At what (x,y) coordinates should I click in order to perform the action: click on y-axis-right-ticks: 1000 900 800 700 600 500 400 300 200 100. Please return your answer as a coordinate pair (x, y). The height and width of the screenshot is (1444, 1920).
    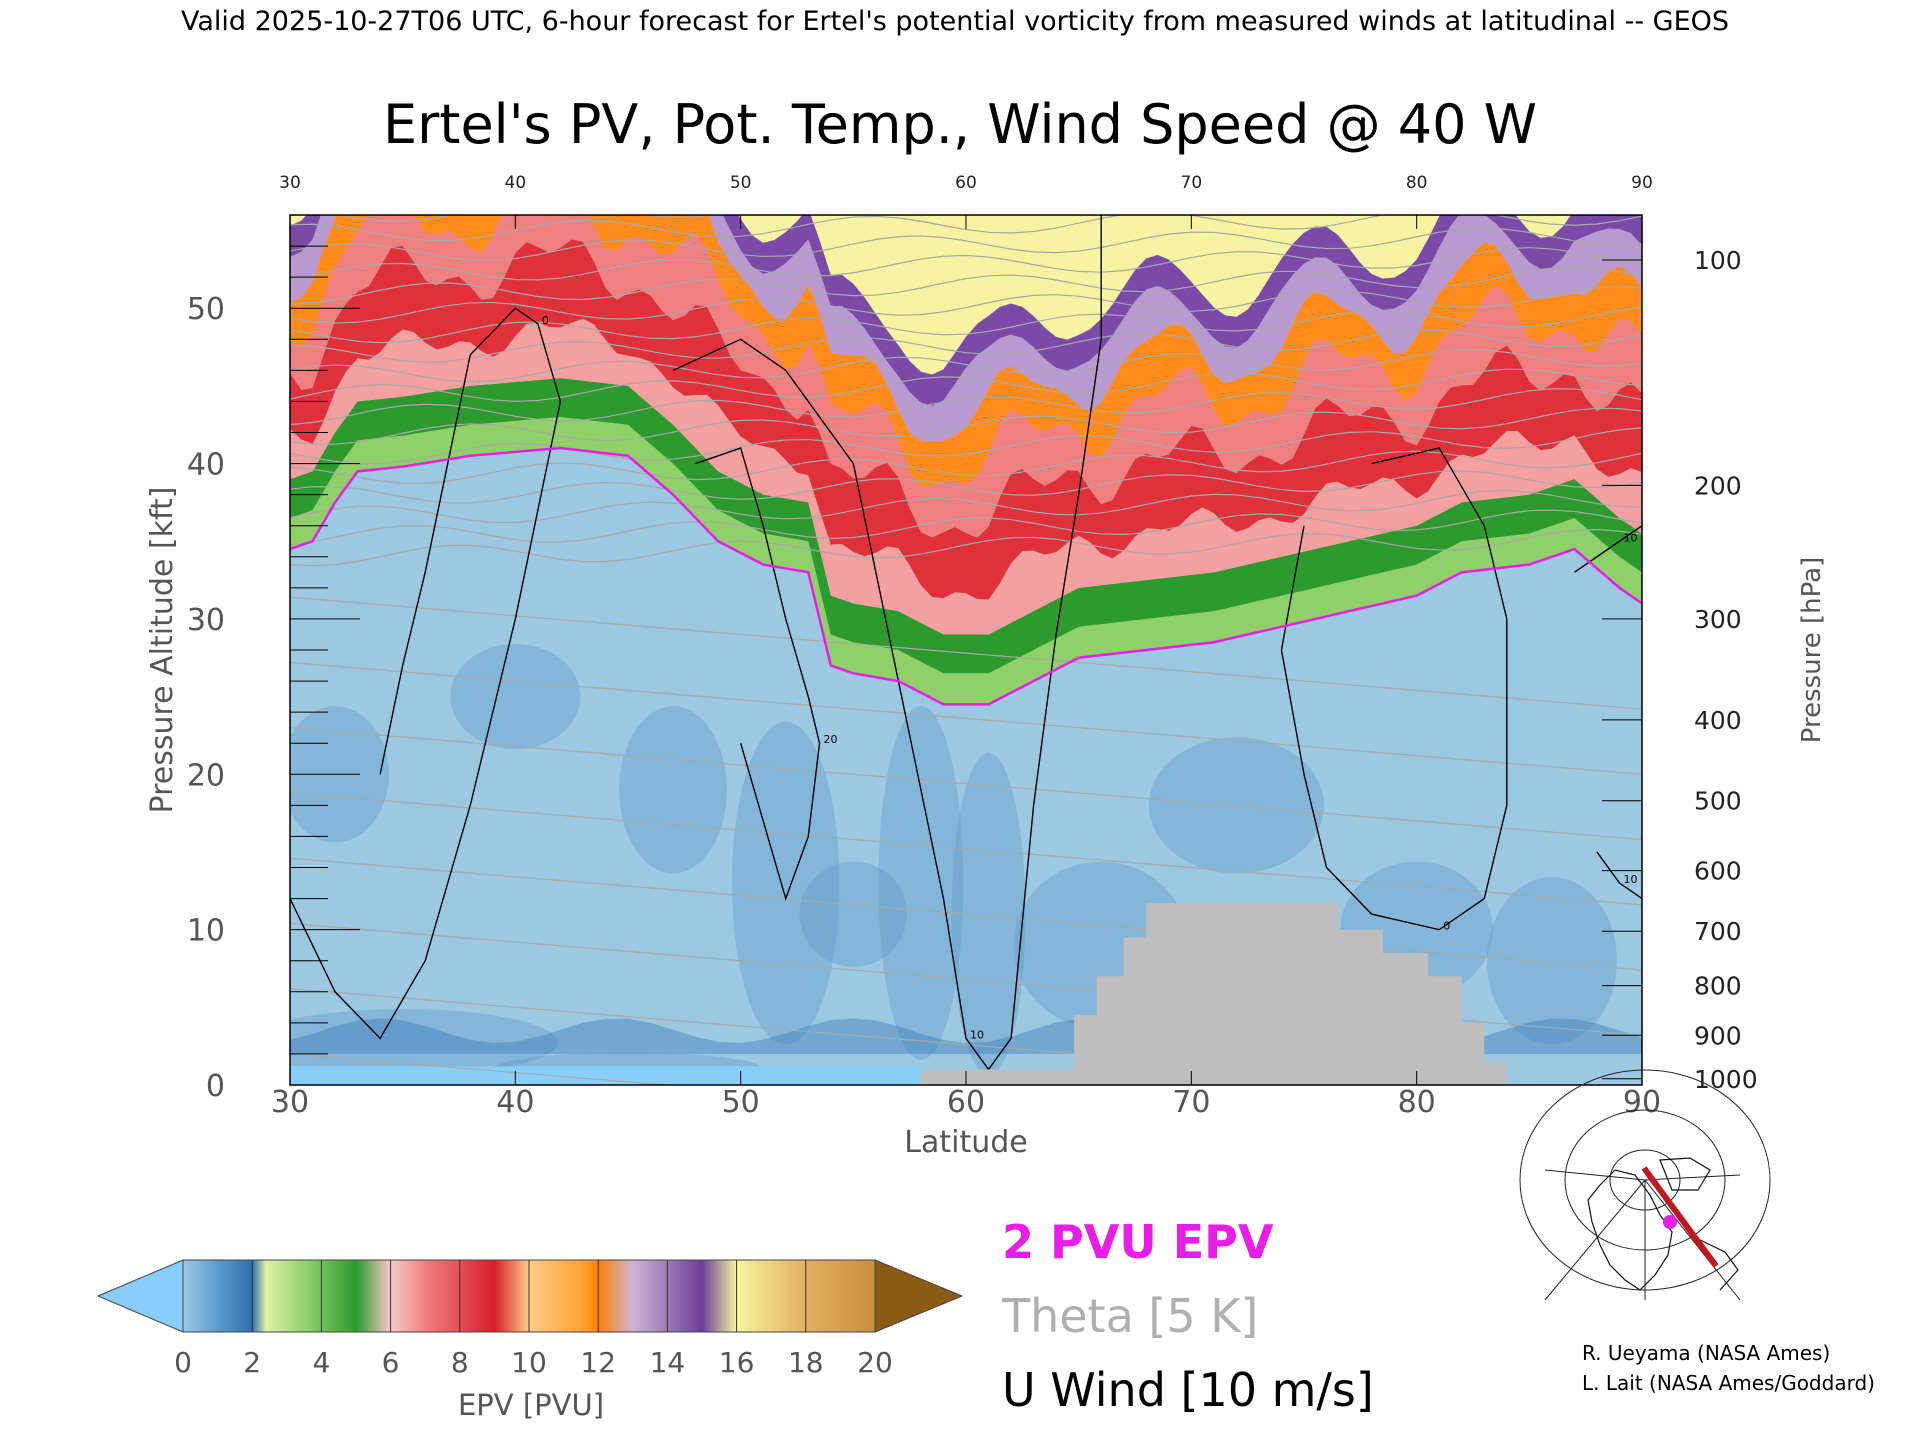
    Looking at the image, I should click on (1726, 670).